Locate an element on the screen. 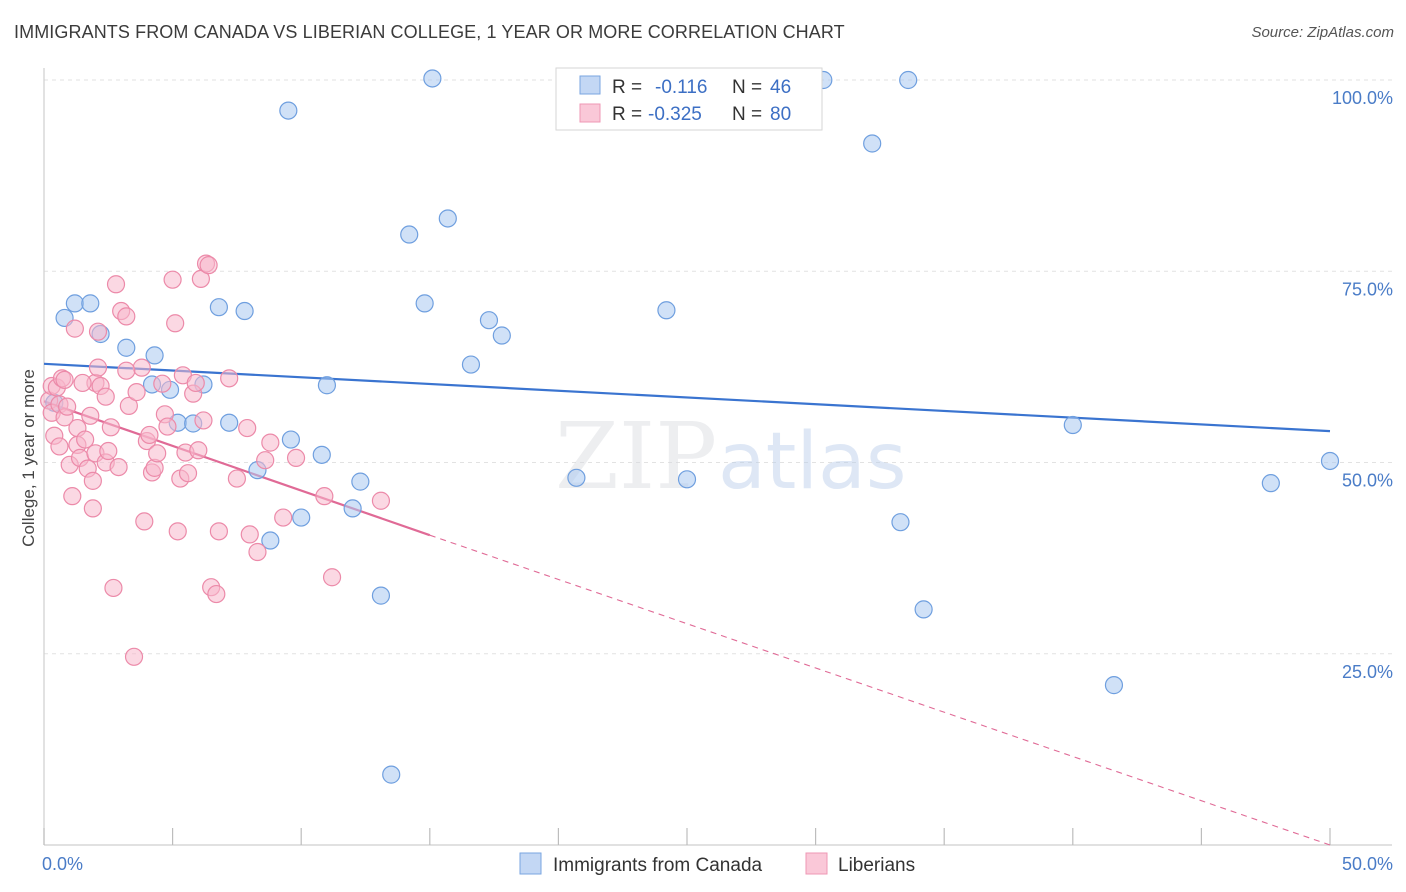  stats-r-label-canada: R = is located at coordinates (627, 87).